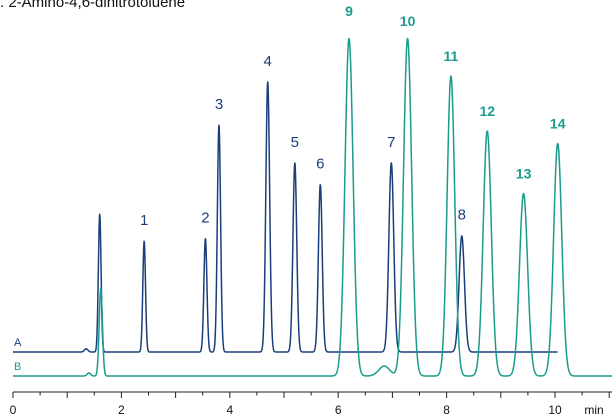  Describe the element at coordinates (121, 409) in the screenshot. I see `x-tick-label-2: 2` at that location.